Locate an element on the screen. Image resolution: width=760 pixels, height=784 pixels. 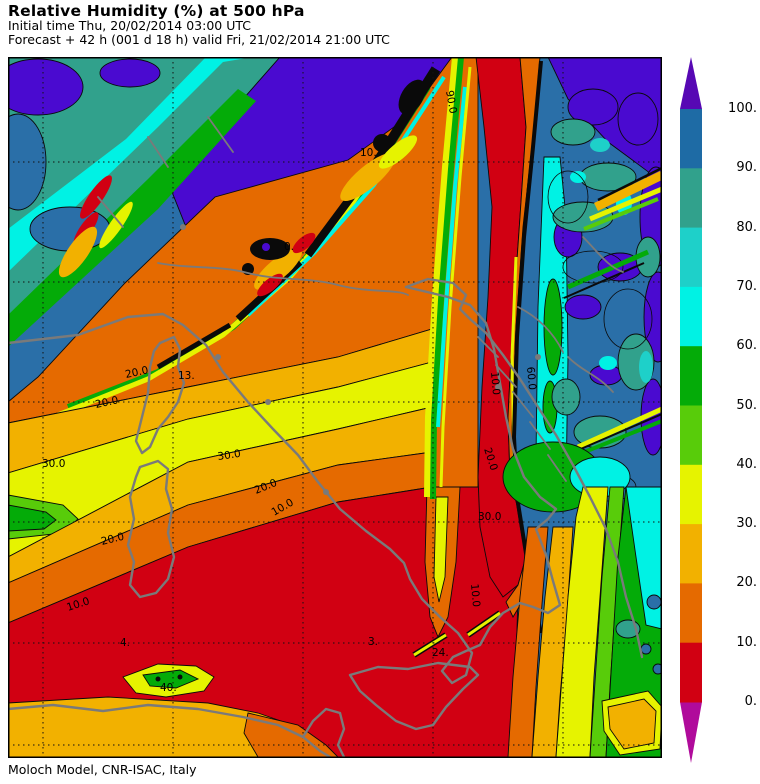
contour-label: 10. is located at coordinates (368, 153).